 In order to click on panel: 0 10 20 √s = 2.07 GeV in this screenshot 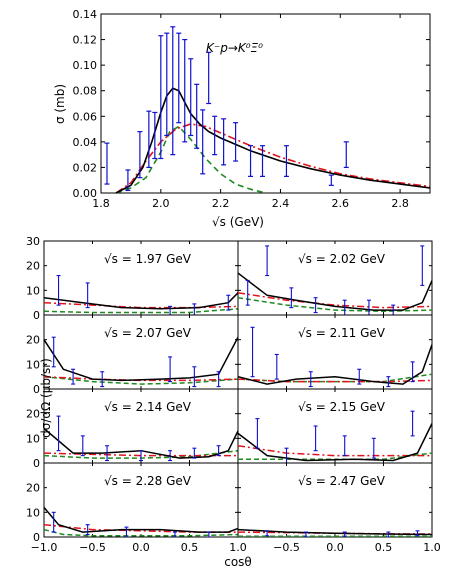, I will do `click(132, 355)`.